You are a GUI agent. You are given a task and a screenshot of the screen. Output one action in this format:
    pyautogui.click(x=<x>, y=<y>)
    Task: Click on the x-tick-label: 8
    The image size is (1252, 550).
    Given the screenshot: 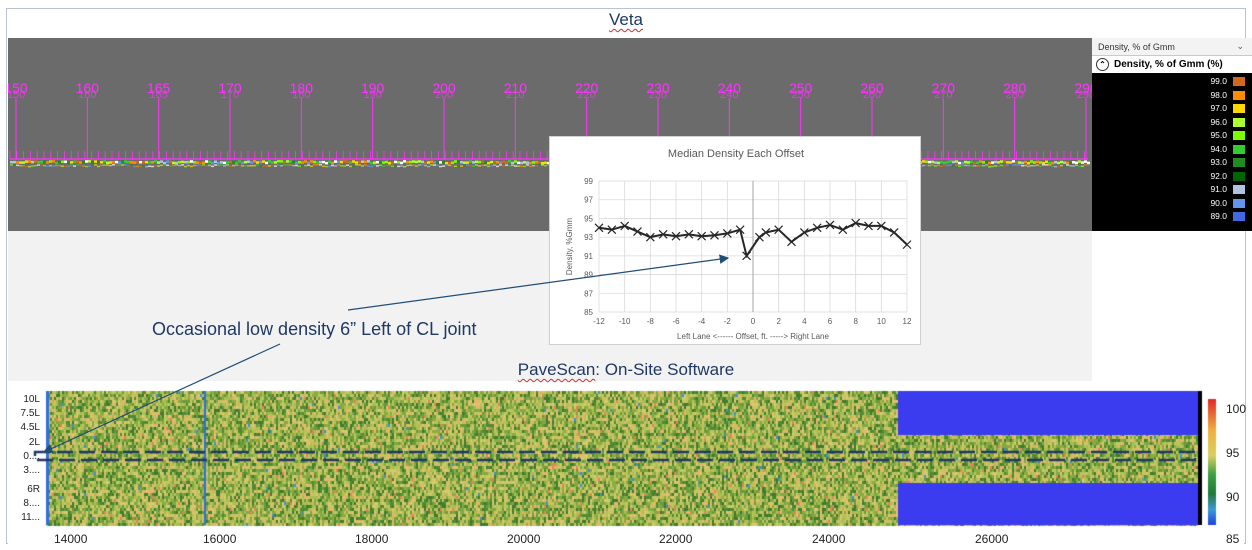 What is the action you would take?
    pyautogui.click(x=855, y=321)
    